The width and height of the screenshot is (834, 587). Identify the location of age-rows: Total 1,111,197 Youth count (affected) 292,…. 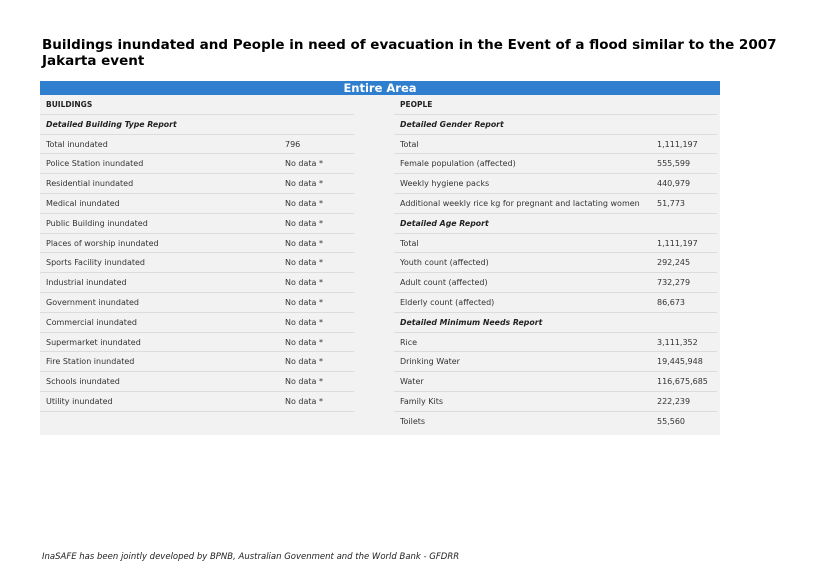
(555, 273).